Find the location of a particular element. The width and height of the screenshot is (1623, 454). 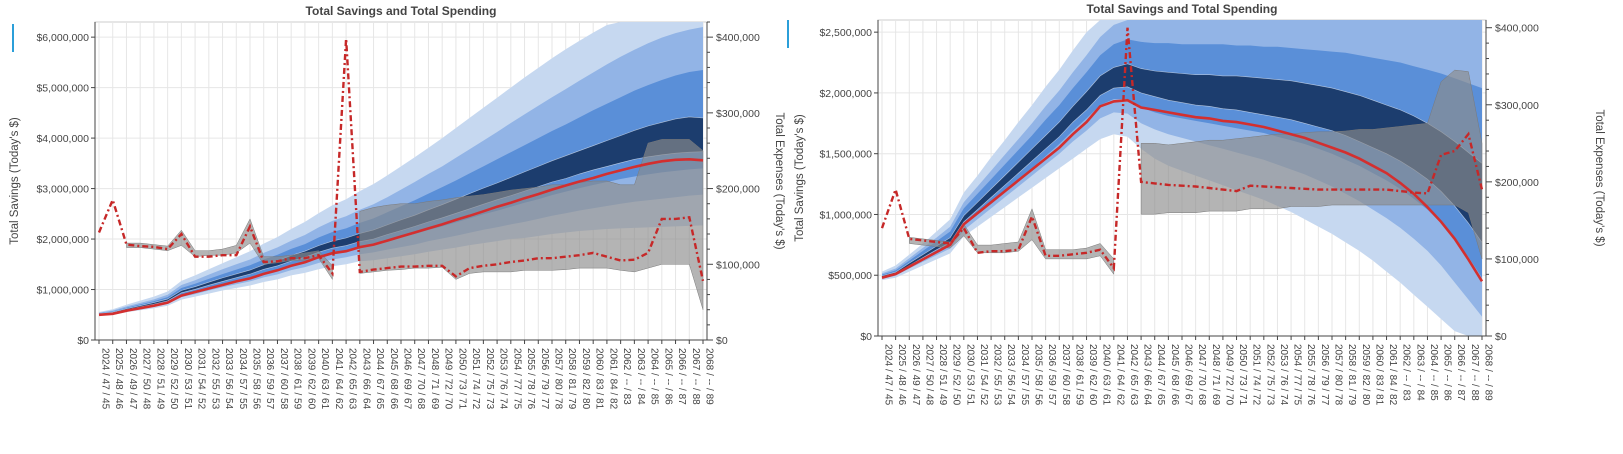

y-tick-label-left: $1,000,000 is located at coordinates (845, 215).